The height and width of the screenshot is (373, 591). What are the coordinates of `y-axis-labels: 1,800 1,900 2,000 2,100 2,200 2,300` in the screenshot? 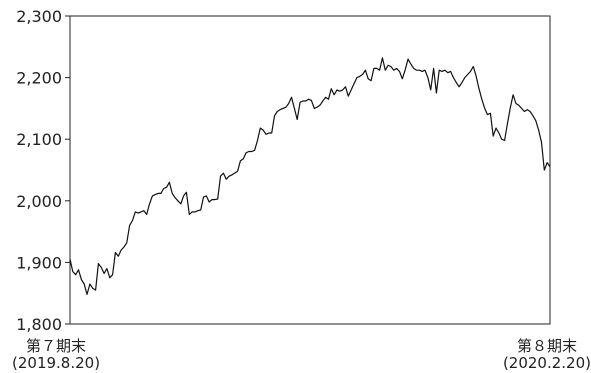 It's located at (39, 170).